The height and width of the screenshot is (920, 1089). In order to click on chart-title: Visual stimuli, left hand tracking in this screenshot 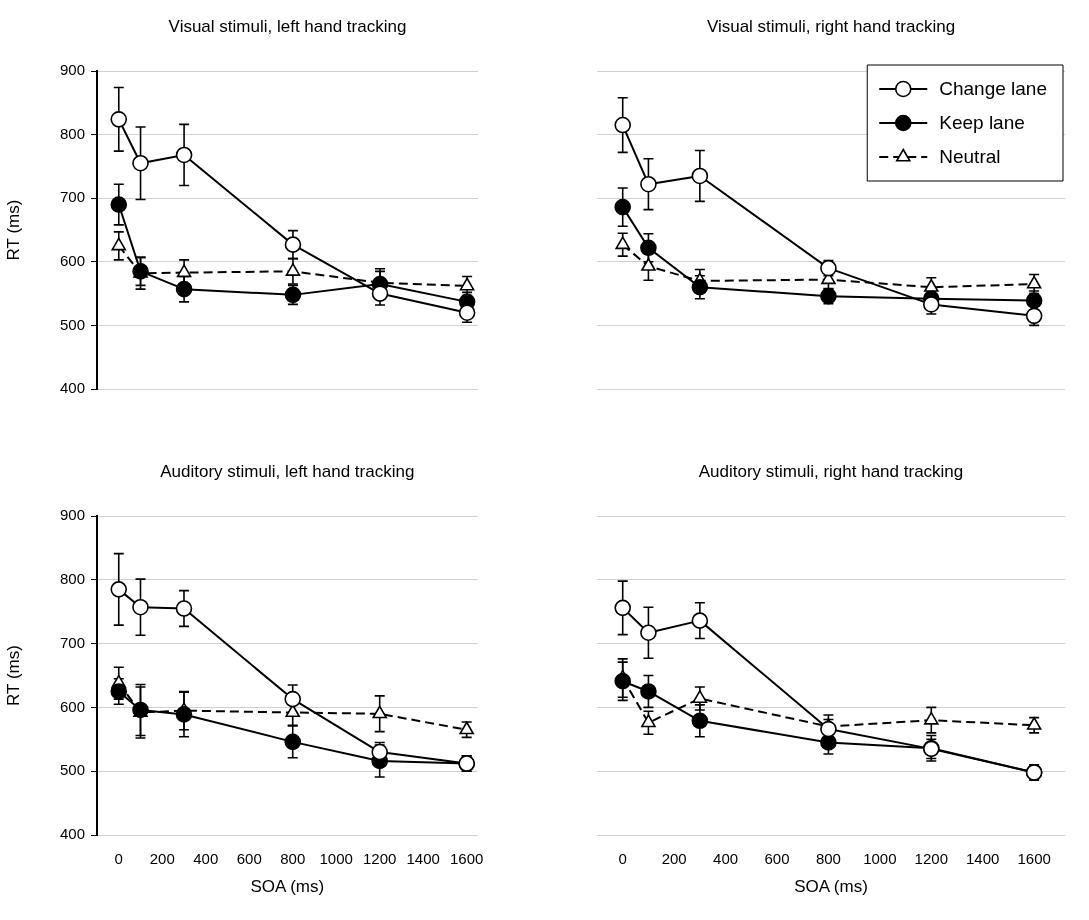, I will do `click(287, 26)`.